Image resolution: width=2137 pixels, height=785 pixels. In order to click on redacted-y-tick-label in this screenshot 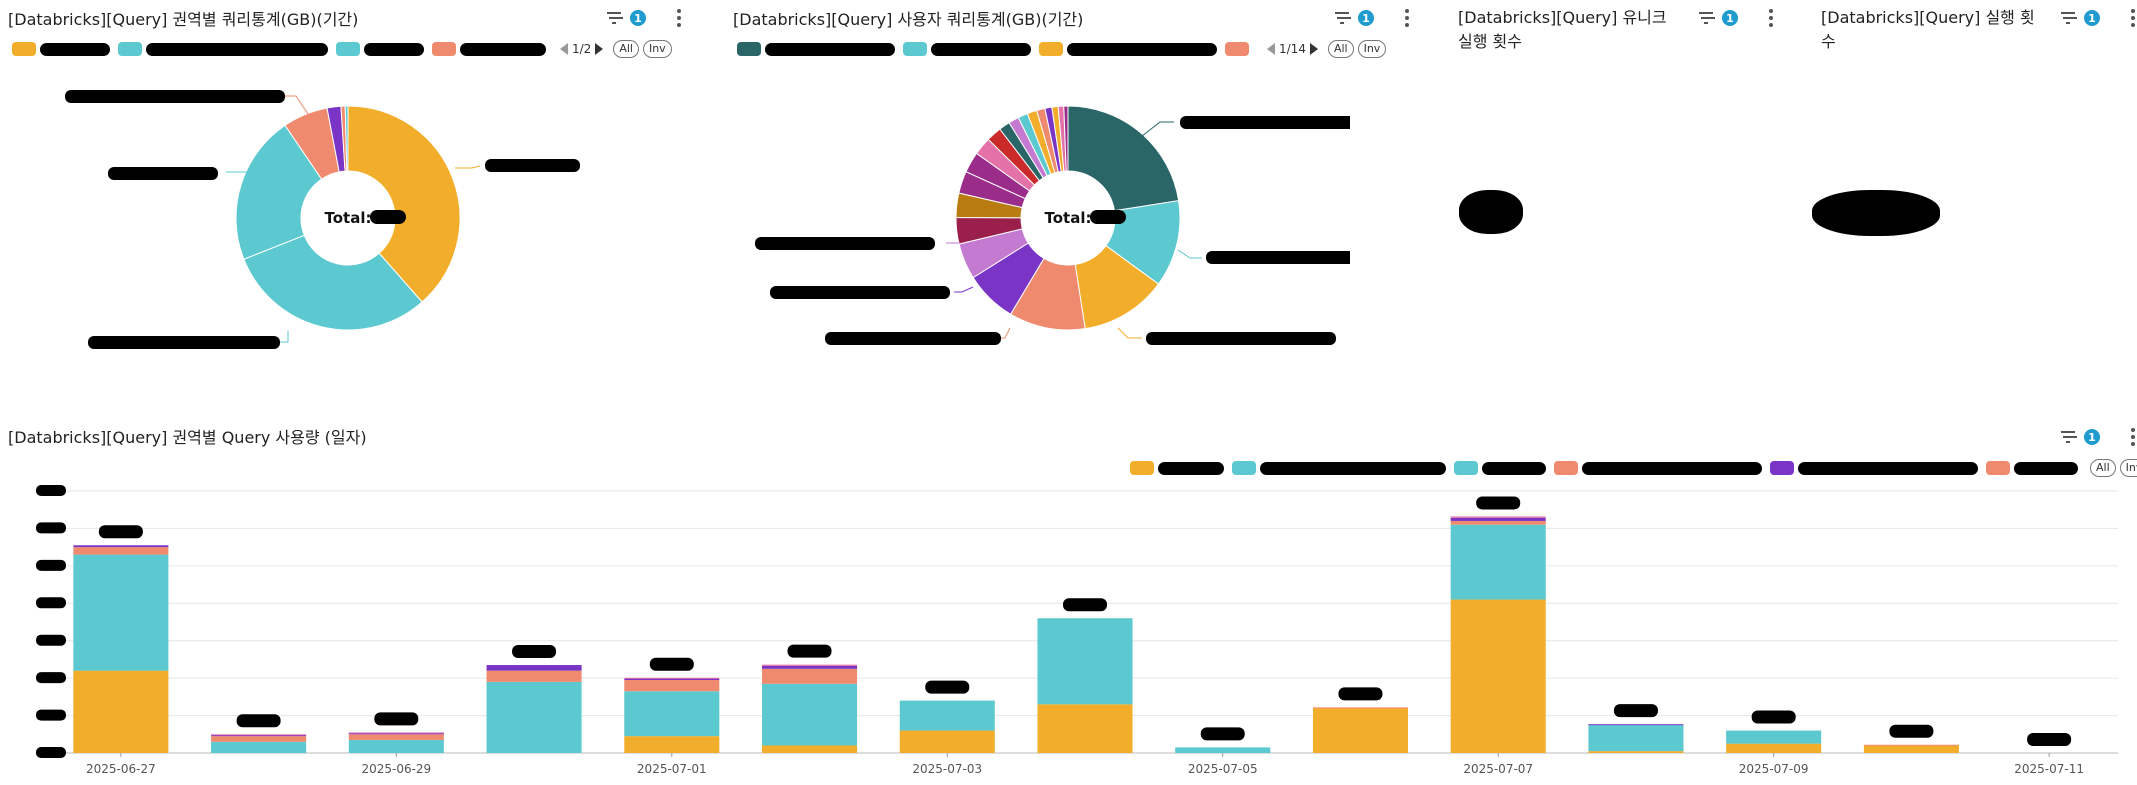, I will do `click(51, 715)`.